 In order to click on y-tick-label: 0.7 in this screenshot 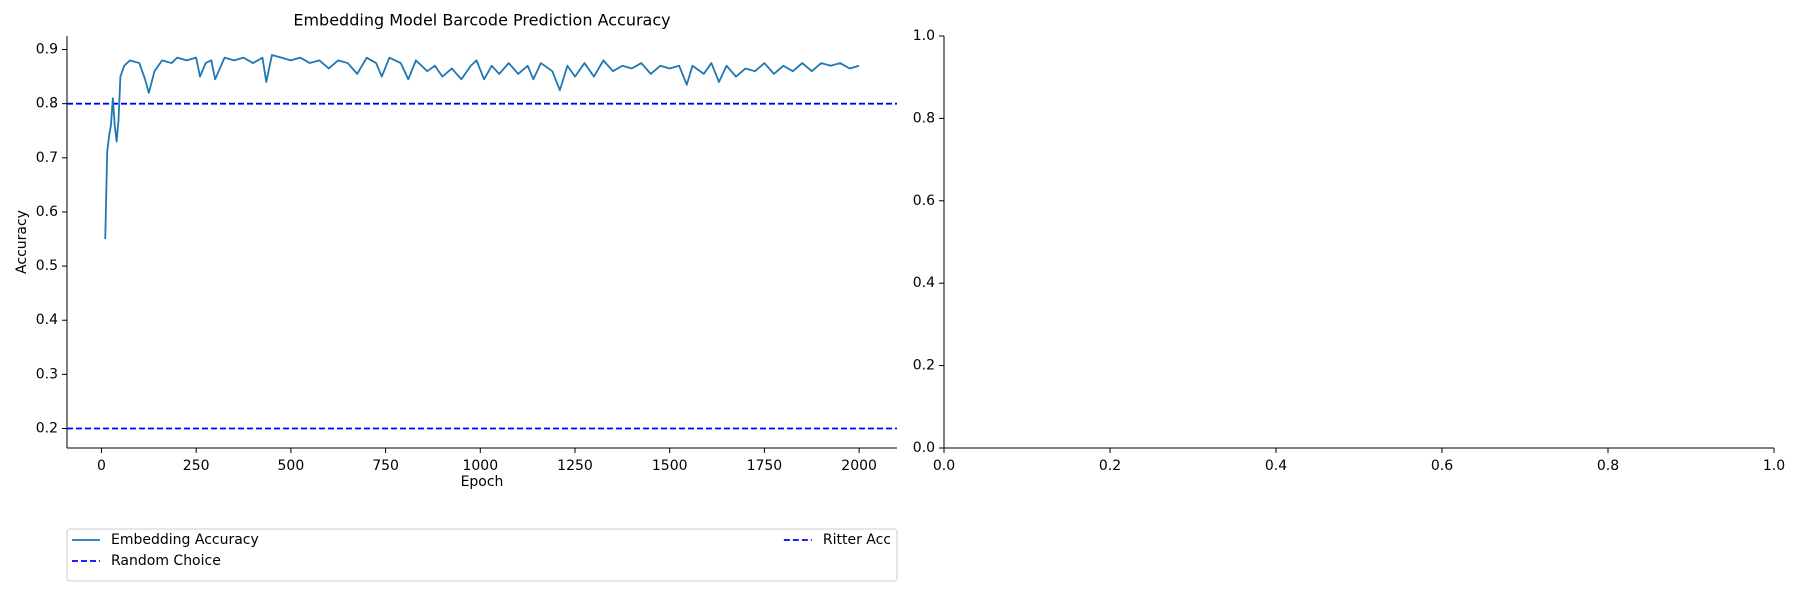, I will do `click(47, 158)`.